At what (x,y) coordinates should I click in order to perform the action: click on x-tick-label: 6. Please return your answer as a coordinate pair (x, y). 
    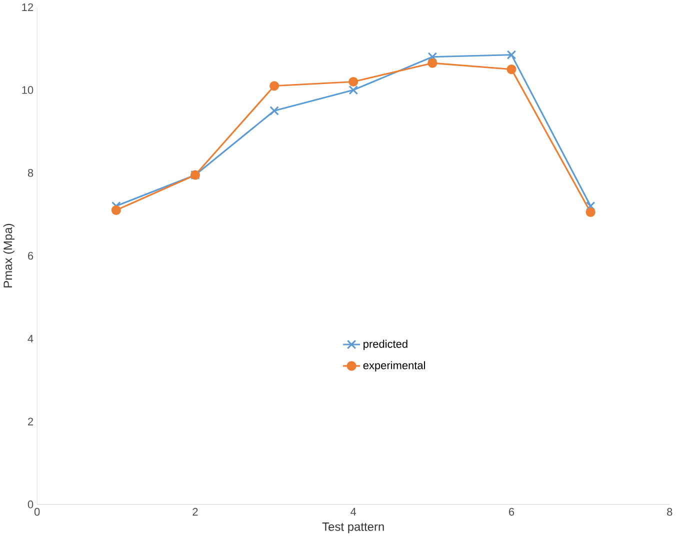
    Looking at the image, I should click on (511, 512).